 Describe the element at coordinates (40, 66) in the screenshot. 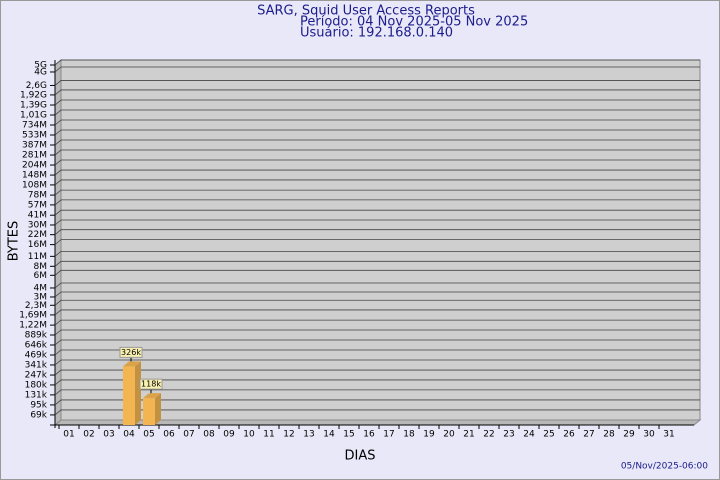

I see `y-tick-label: 5G` at that location.